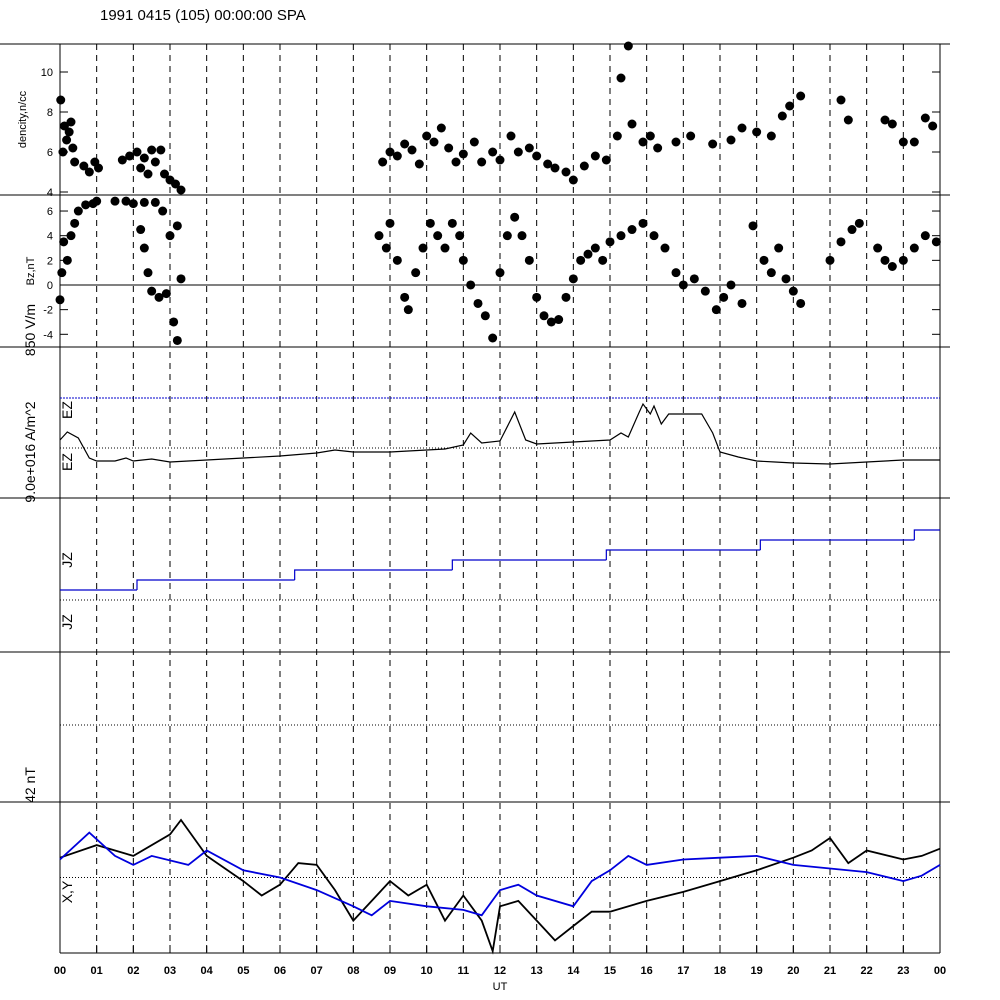  I want to click on chart-title: 1991 0415 (105) 00:00:00 SPA, so click(203, 15).